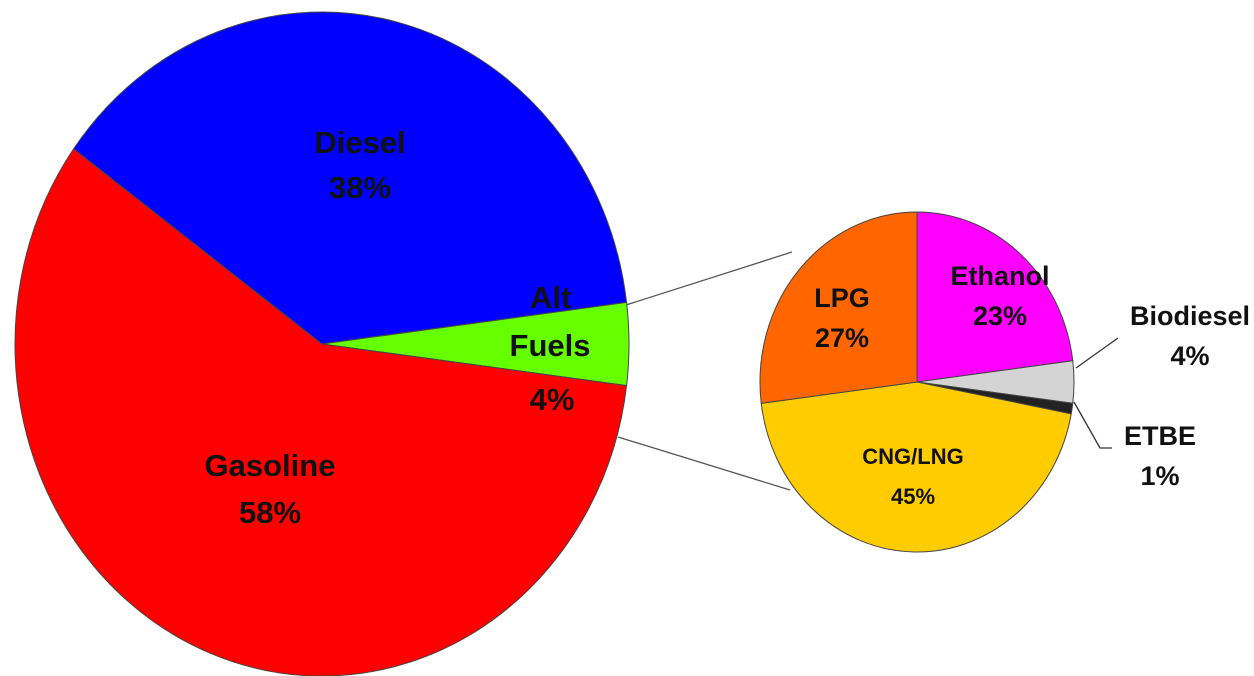 The height and width of the screenshot is (676, 1254). What do you see at coordinates (270, 512) in the screenshot?
I see `slice-value-label: 58%` at bounding box center [270, 512].